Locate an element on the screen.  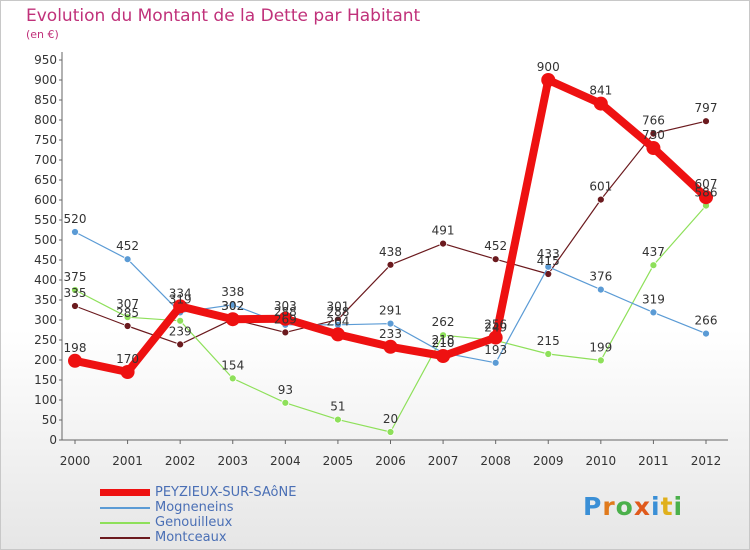
y-tick-label: 900 is located at coordinates (45, 80).